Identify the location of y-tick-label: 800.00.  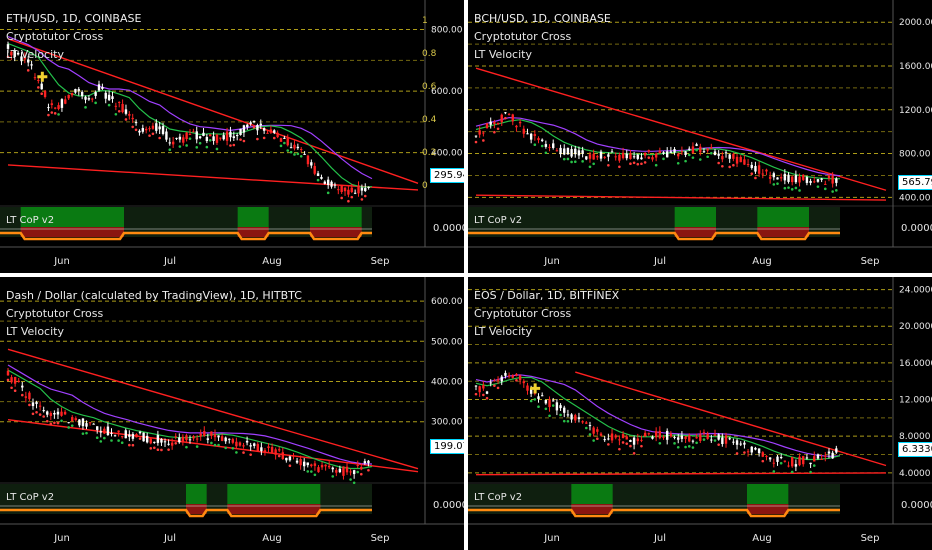
(915, 155).